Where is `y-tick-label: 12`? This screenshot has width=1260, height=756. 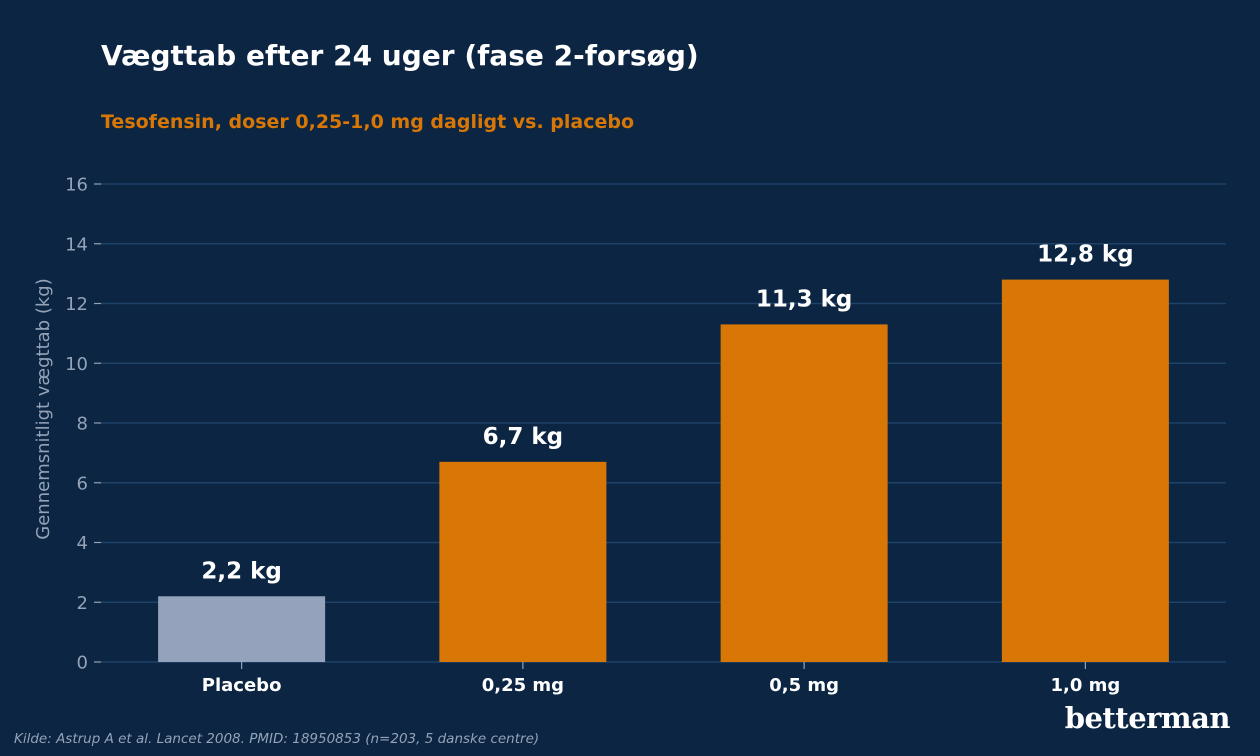 y-tick-label: 12 is located at coordinates (76, 304).